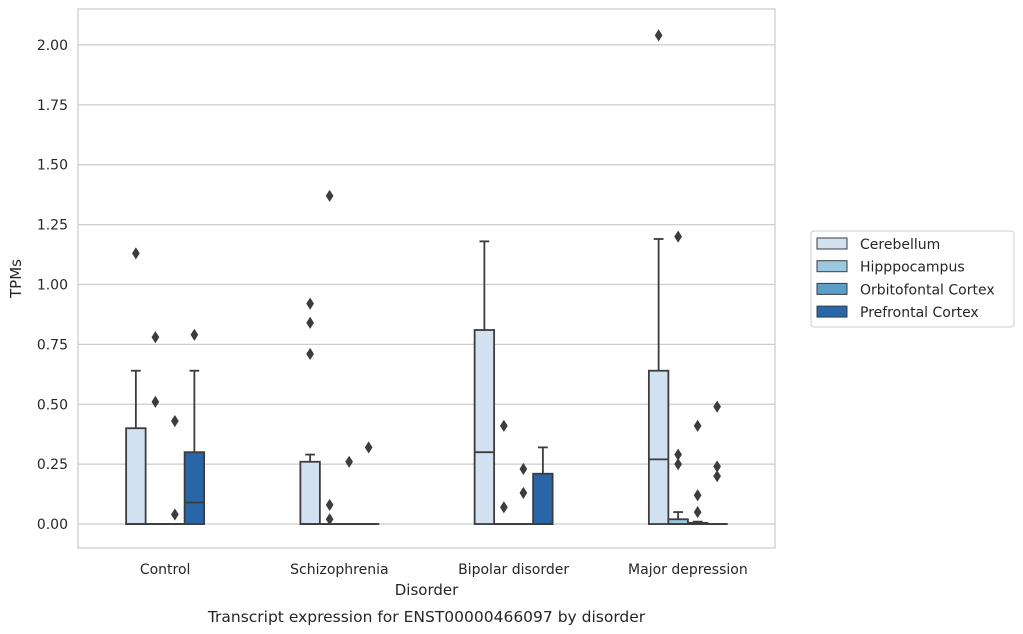 The image size is (1023, 634). Describe the element at coordinates (339, 570) in the screenshot. I see `x-tick-label: Schizophrenia` at that location.